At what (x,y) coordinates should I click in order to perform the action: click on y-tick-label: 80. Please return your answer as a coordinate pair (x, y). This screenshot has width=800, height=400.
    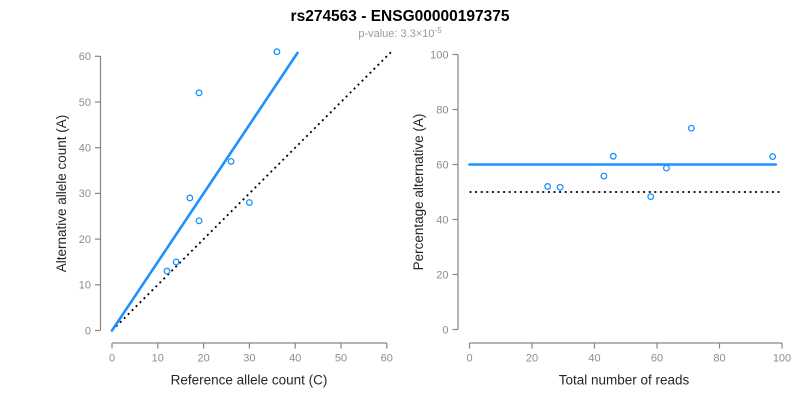
    Looking at the image, I should click on (442, 110).